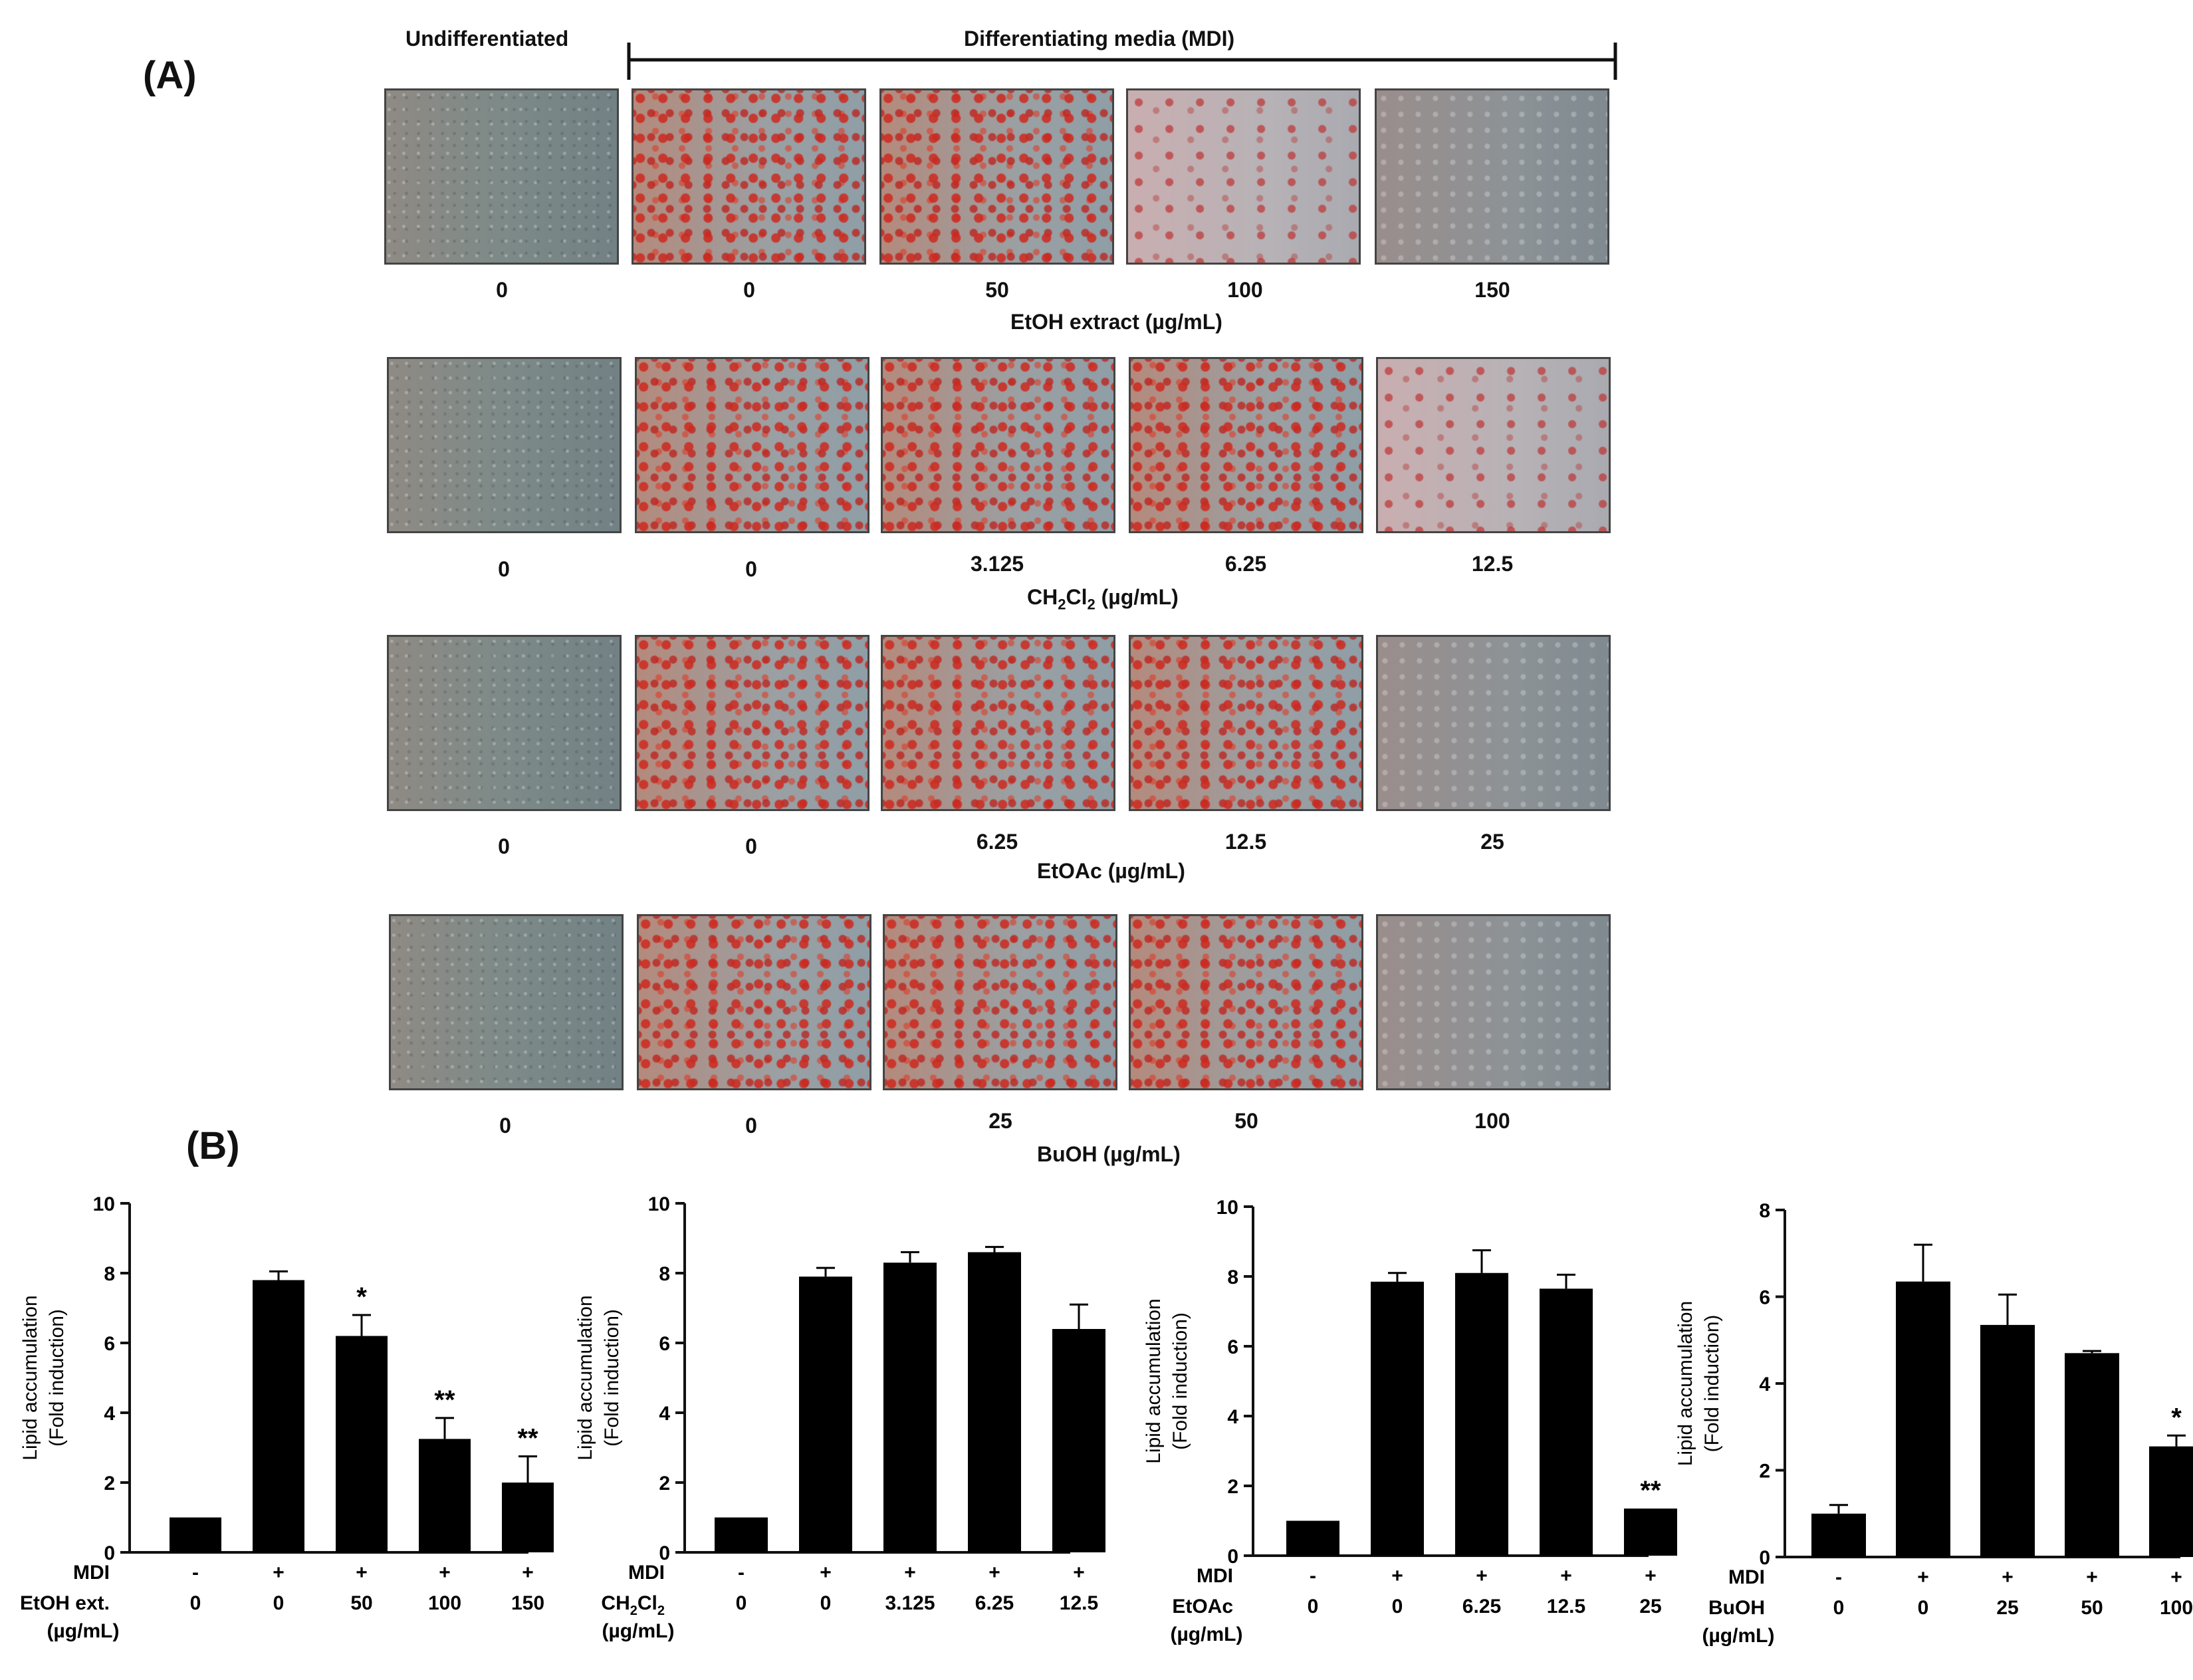  What do you see at coordinates (213, 1145) in the screenshot?
I see `panel-b-label: (B)` at bounding box center [213, 1145].